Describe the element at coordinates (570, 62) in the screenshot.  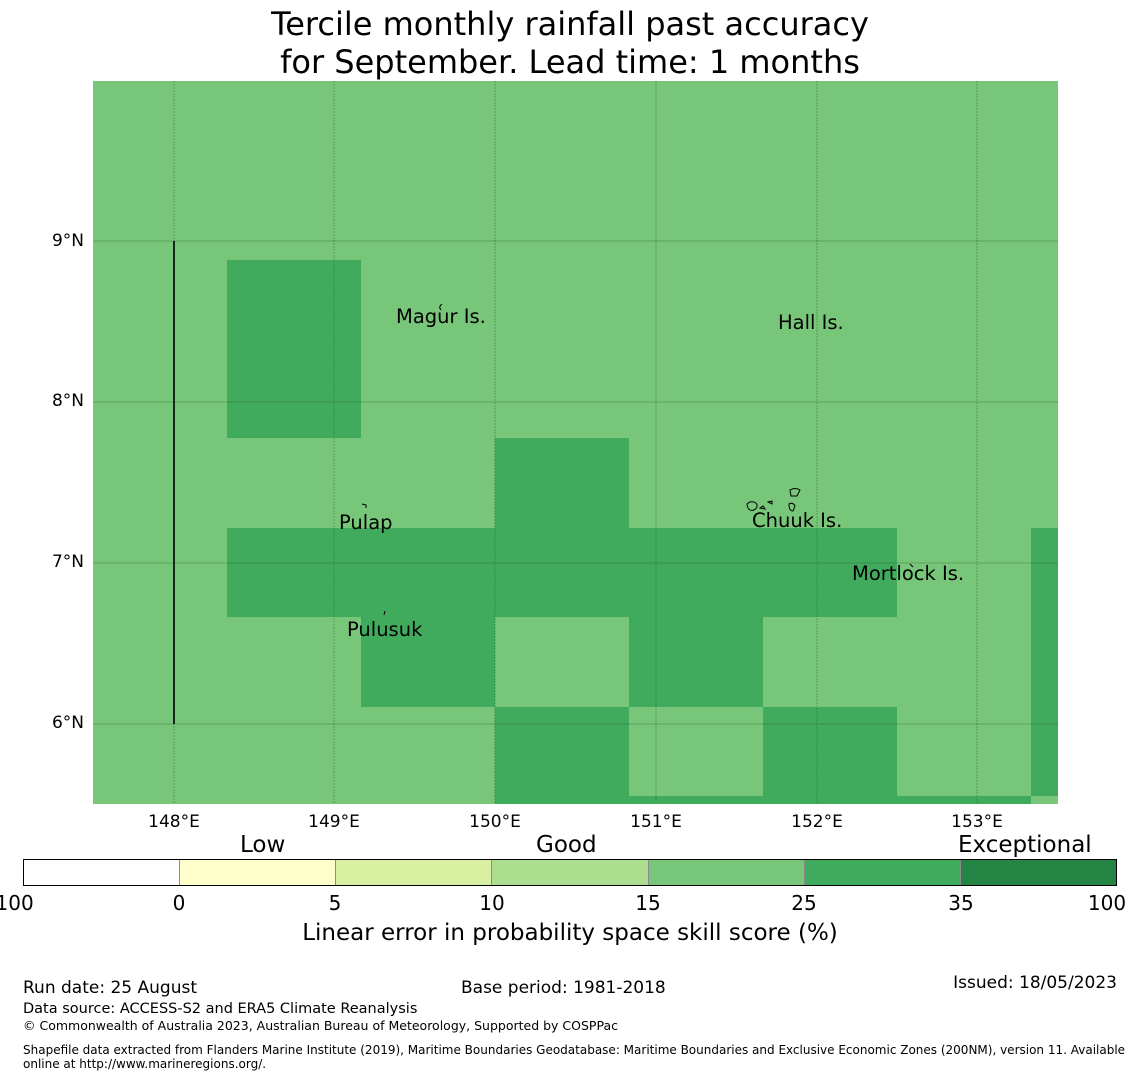
I see `chart-title-line2: for September. Lead time: 1 months` at that location.